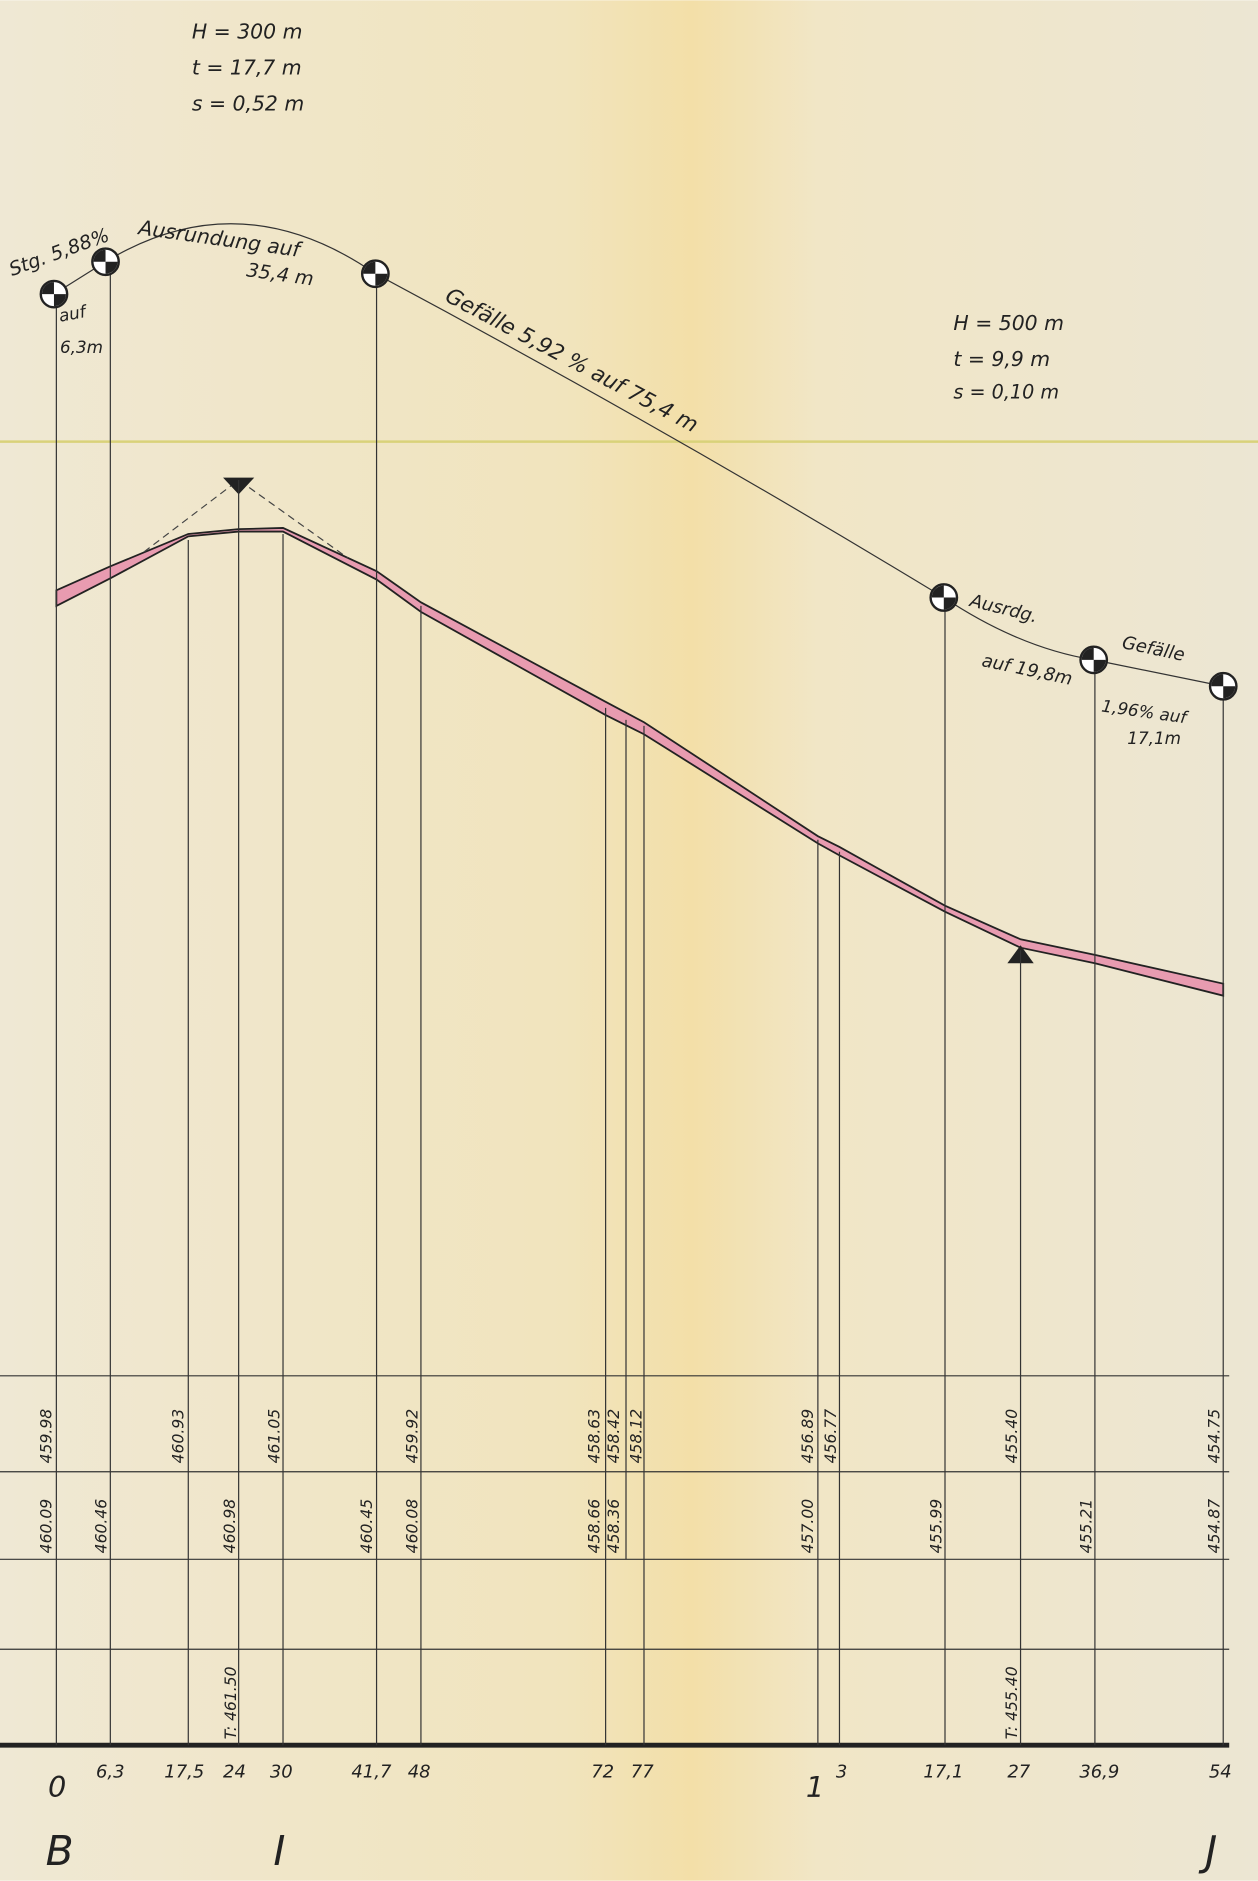  I want to click on annotation: s = 0,10 m, so click(1006, 391).